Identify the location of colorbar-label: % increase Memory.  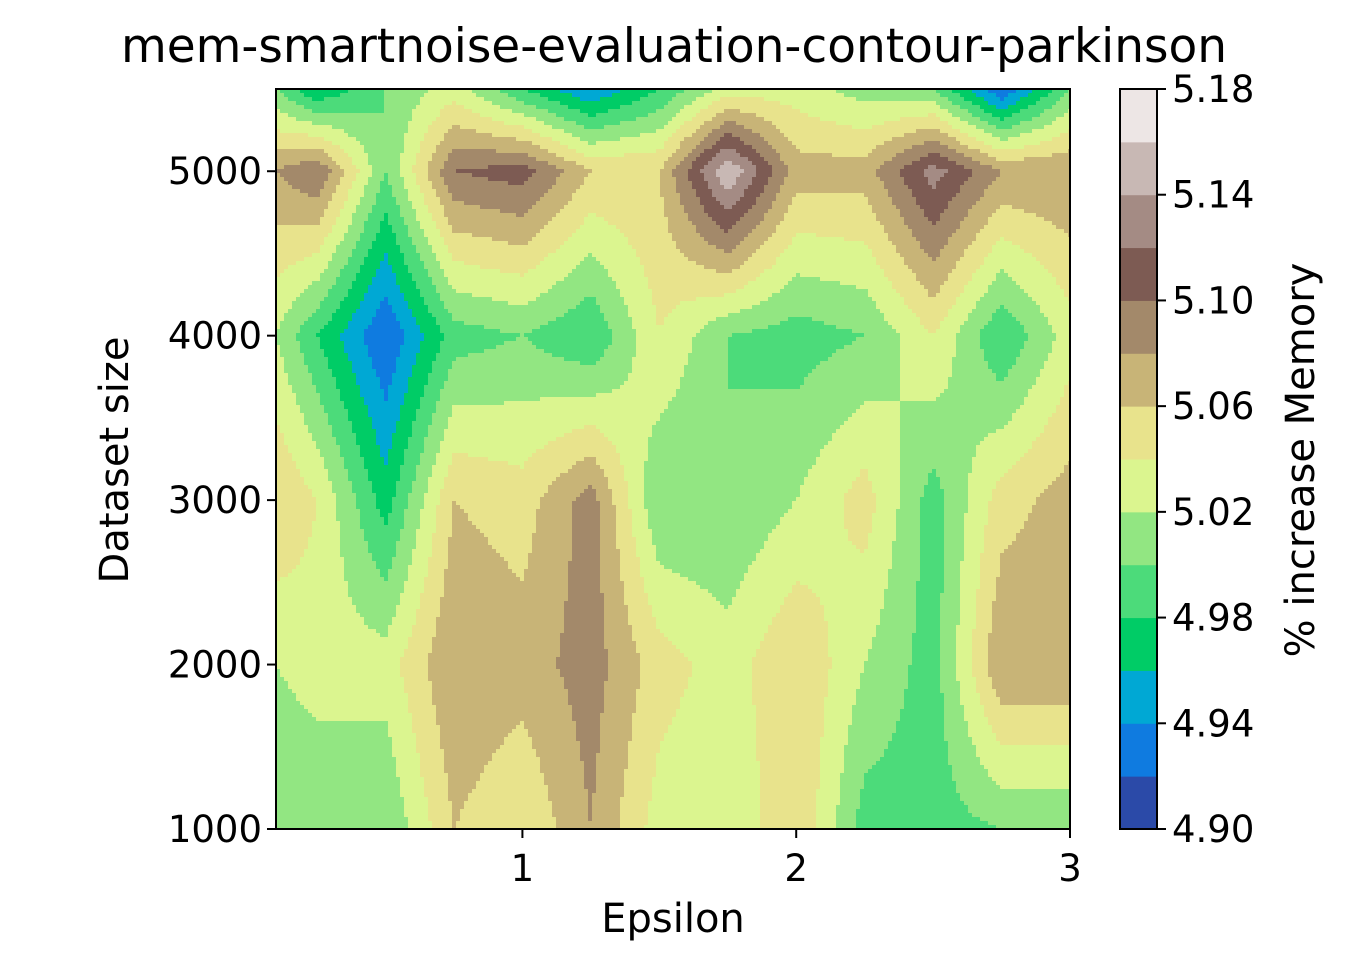
(1301, 460).